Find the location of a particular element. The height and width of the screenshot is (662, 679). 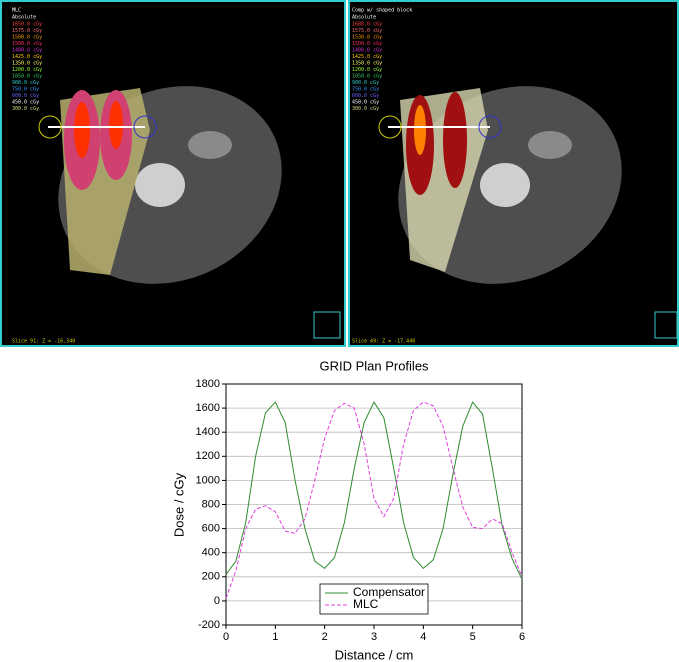

legend-box is located at coordinates (374, 599).